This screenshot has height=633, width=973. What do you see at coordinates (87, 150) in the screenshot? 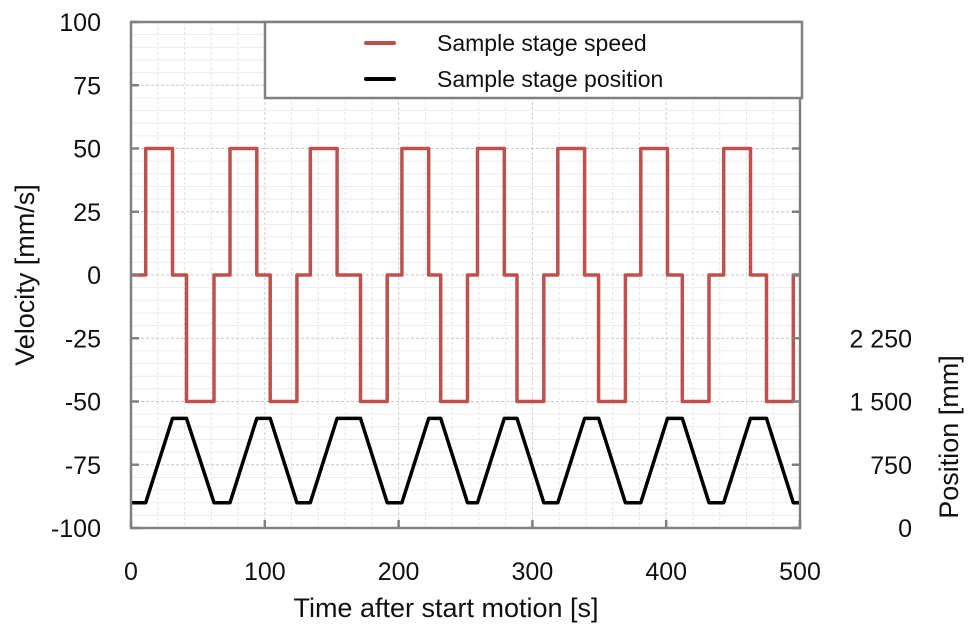
I see `y-tick-label: 50` at bounding box center [87, 150].